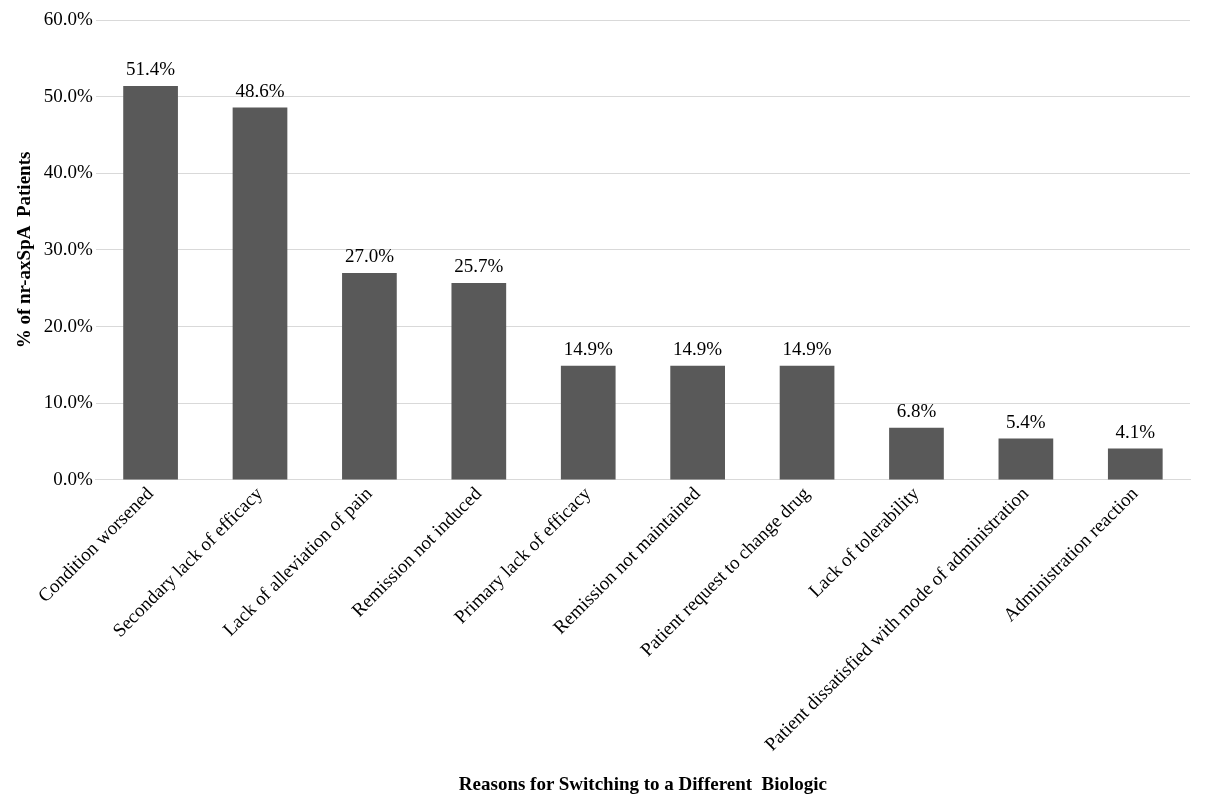  I want to click on y-tick-label: 60.0%, so click(68, 18).